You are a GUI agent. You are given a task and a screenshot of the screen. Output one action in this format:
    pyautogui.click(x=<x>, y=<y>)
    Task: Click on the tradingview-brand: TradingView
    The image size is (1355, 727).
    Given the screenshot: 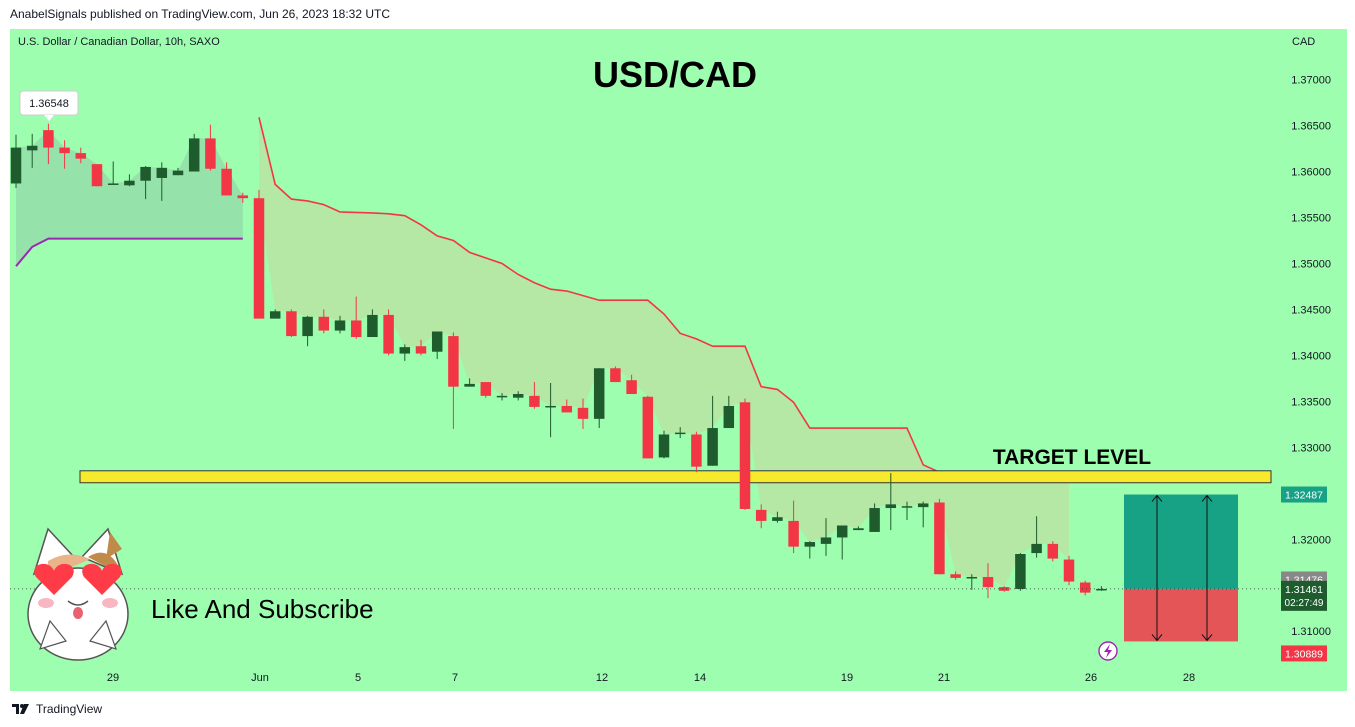 What is the action you would take?
    pyautogui.click(x=57, y=709)
    